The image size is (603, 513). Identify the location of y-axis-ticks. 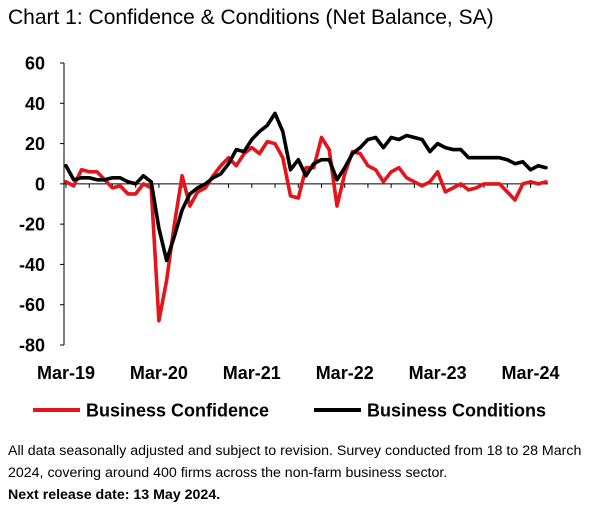
(62, 204).